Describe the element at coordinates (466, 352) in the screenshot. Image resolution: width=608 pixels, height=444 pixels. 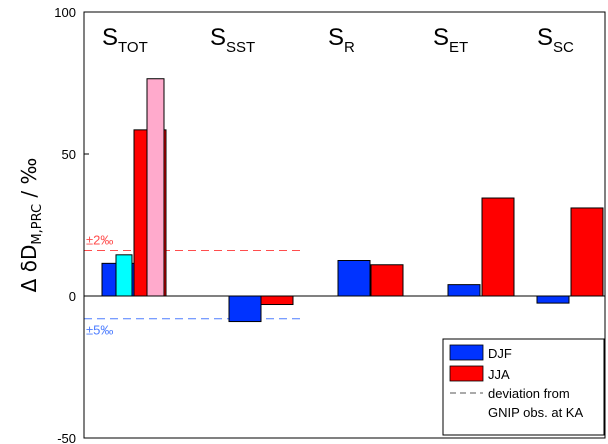
I see `legend-swatch-djf` at that location.